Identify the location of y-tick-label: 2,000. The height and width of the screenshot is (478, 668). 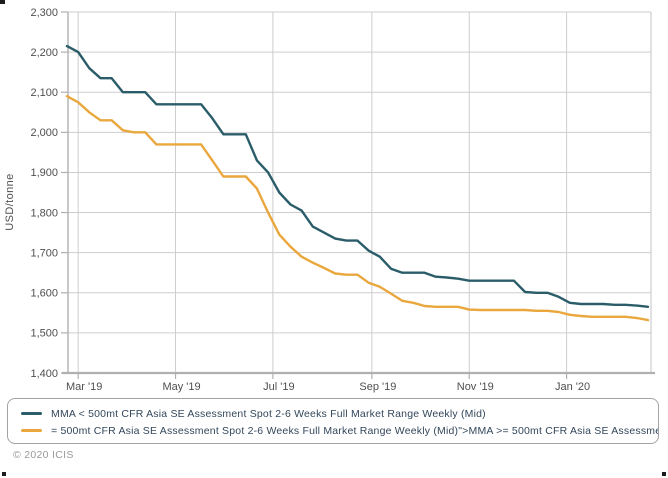
(44, 133).